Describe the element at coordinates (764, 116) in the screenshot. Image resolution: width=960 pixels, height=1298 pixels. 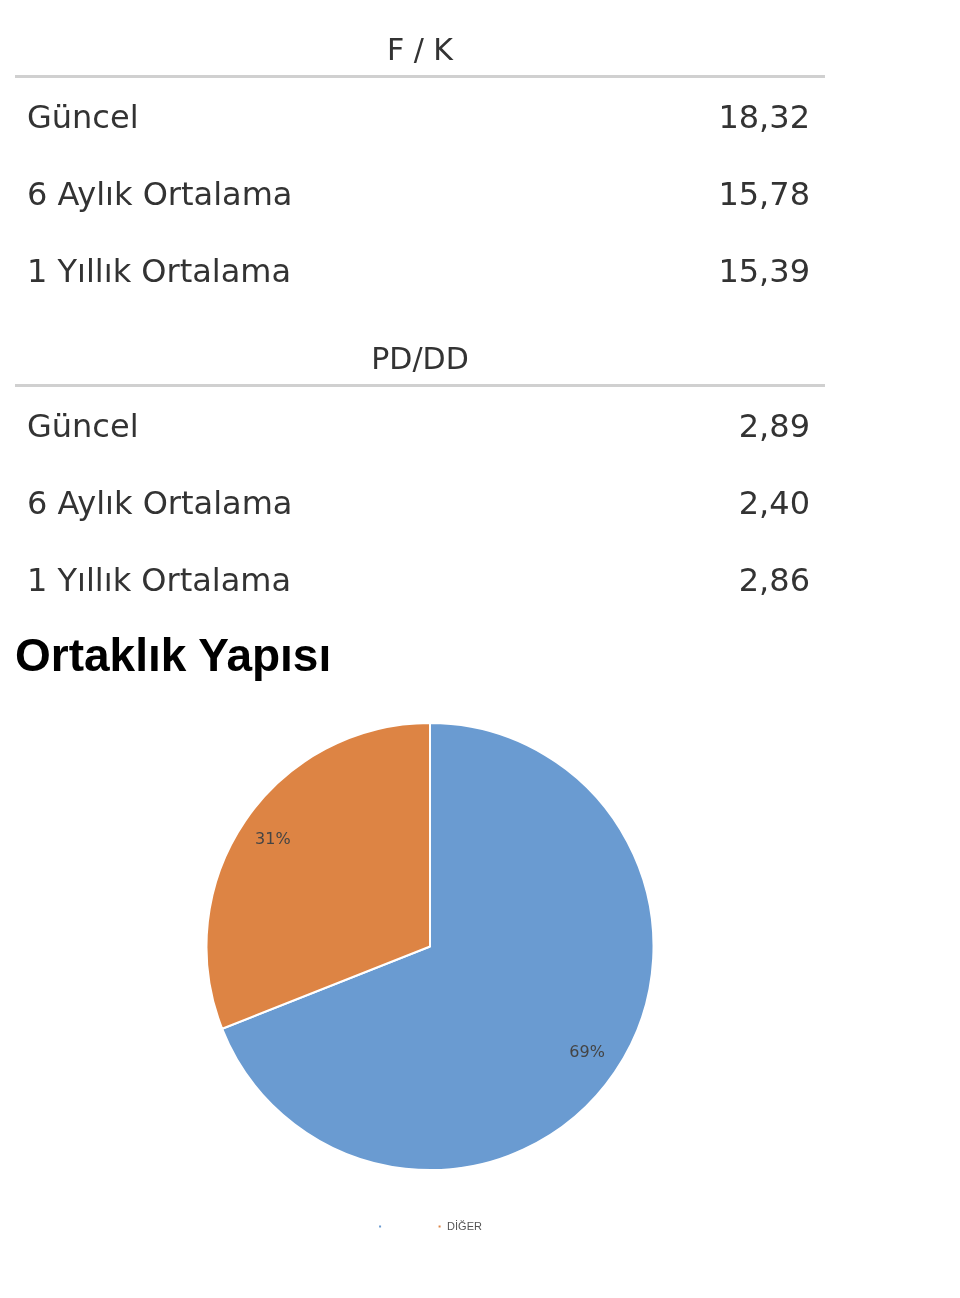
I see `data-label: 18,32` at that location.